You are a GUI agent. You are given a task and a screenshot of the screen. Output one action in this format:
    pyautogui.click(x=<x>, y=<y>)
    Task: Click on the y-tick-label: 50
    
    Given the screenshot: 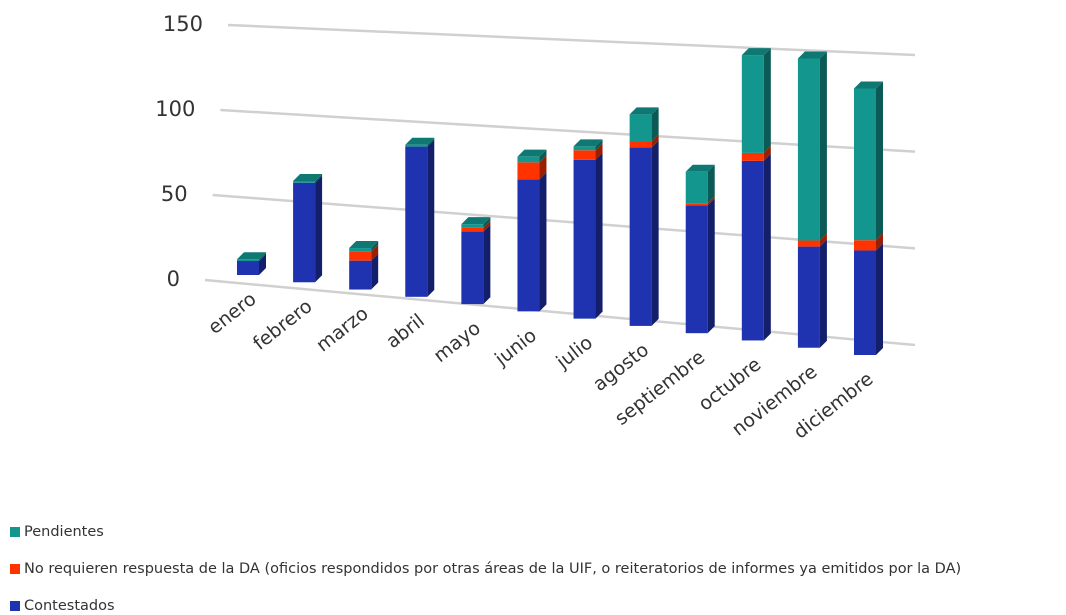 What is the action you would take?
    pyautogui.click(x=174, y=194)
    